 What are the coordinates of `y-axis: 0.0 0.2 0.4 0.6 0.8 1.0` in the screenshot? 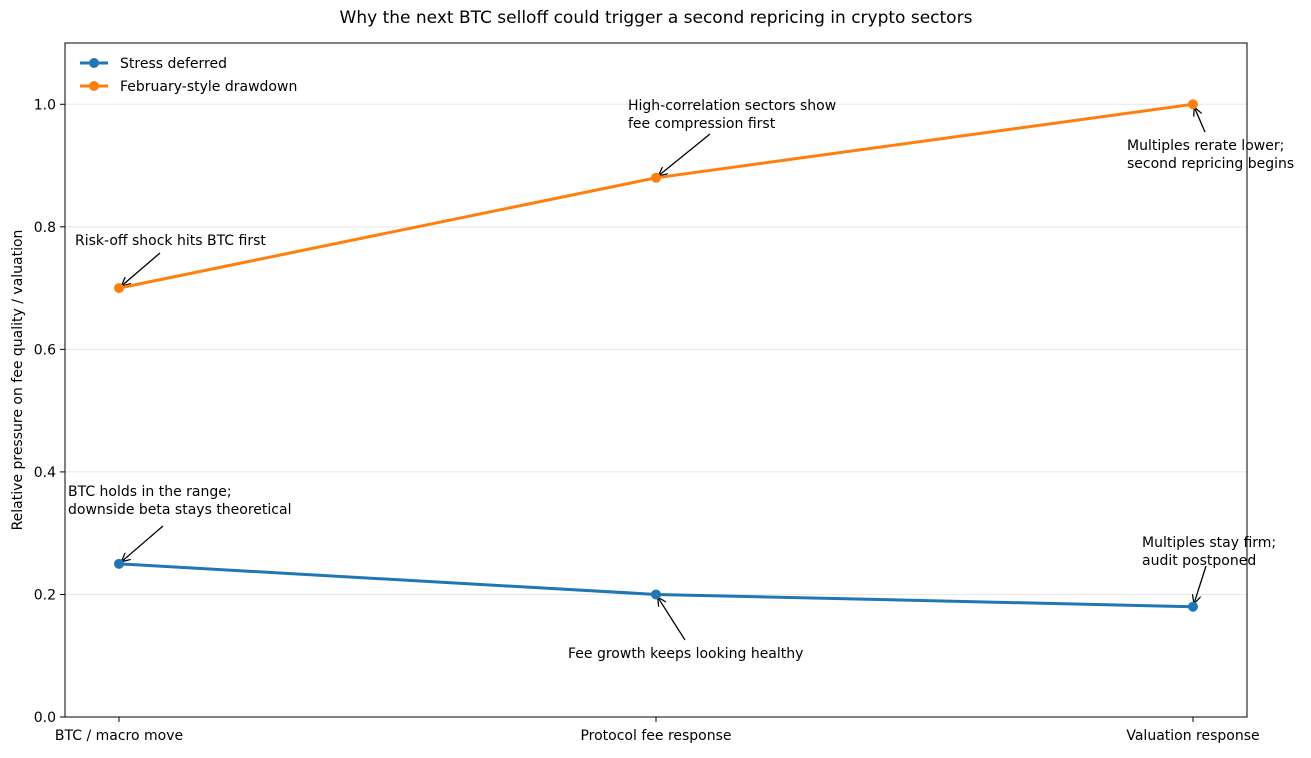 It's located at (49, 411).